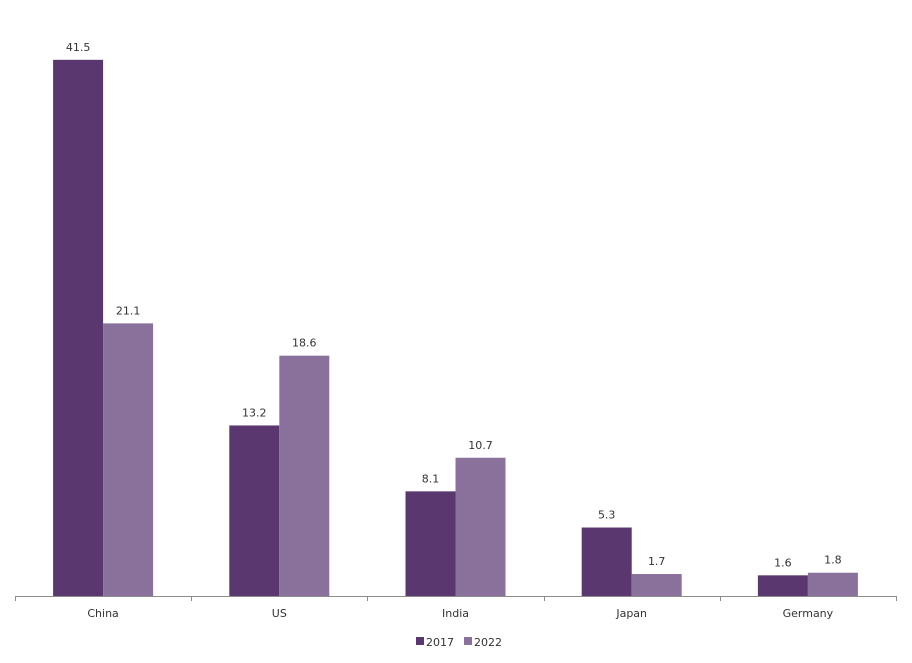  I want to click on data-label-india-2022: 10.7, so click(480, 445).